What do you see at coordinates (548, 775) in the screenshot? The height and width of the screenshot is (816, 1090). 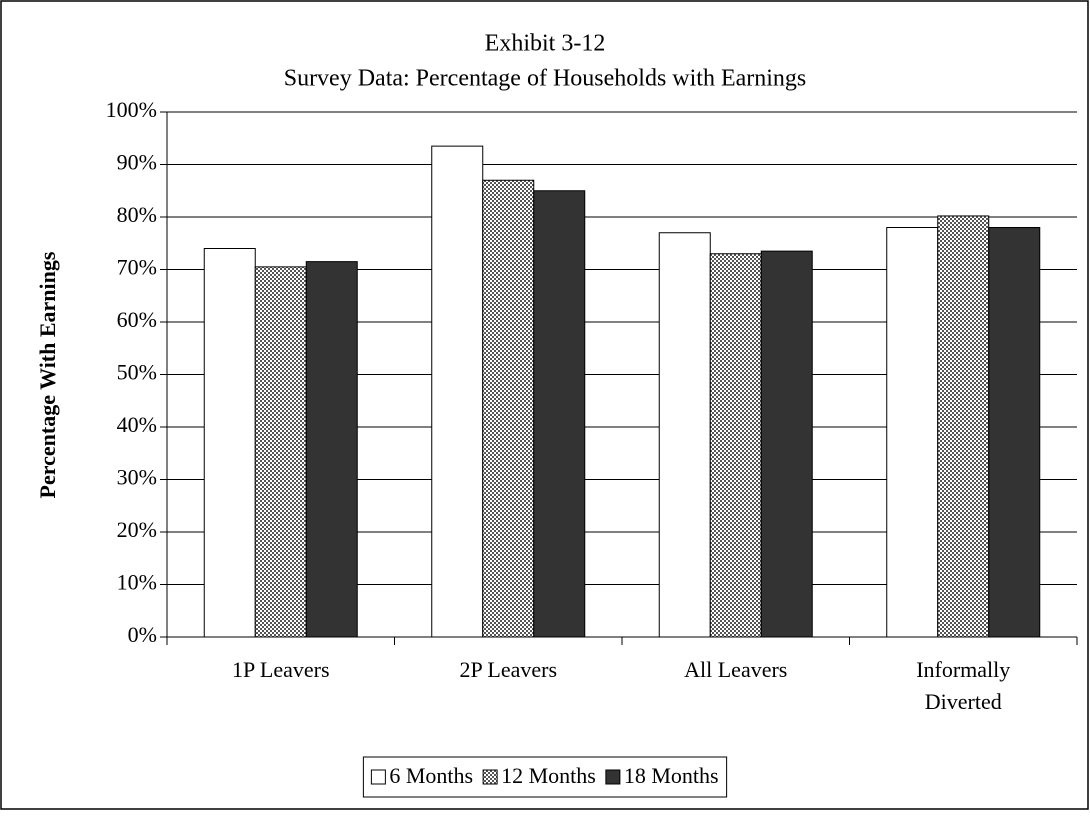 I see `legend-label: 12 Months` at bounding box center [548, 775].